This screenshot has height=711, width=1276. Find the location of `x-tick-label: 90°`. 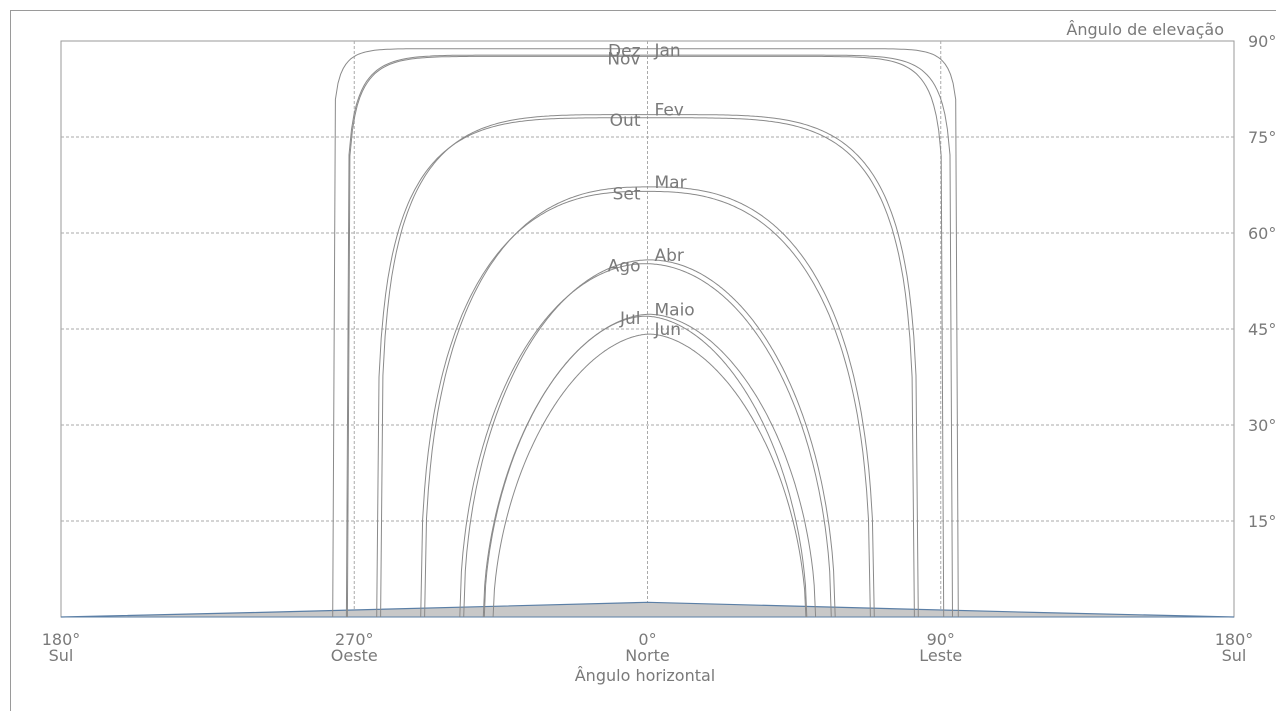

x-tick-label: 90° is located at coordinates (941, 639).